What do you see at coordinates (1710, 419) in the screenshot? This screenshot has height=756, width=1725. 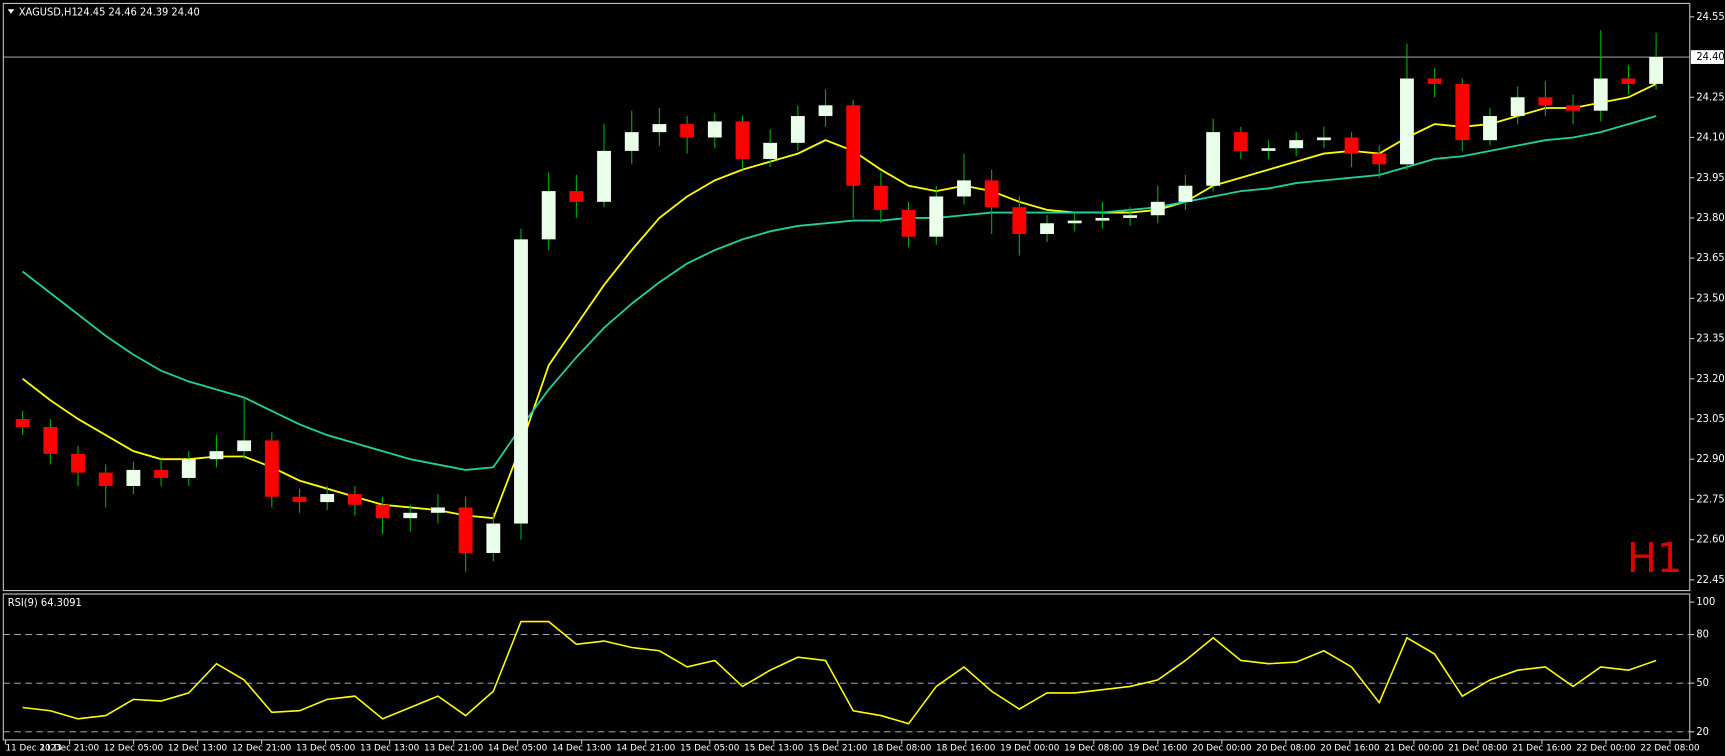 I see `y-tick-label: 23.05` at bounding box center [1710, 419].